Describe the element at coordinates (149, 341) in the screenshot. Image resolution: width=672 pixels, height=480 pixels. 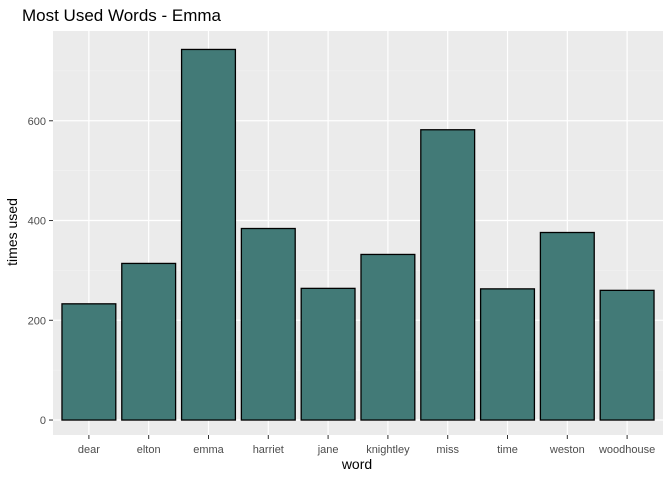
I see `bar-elton` at that location.